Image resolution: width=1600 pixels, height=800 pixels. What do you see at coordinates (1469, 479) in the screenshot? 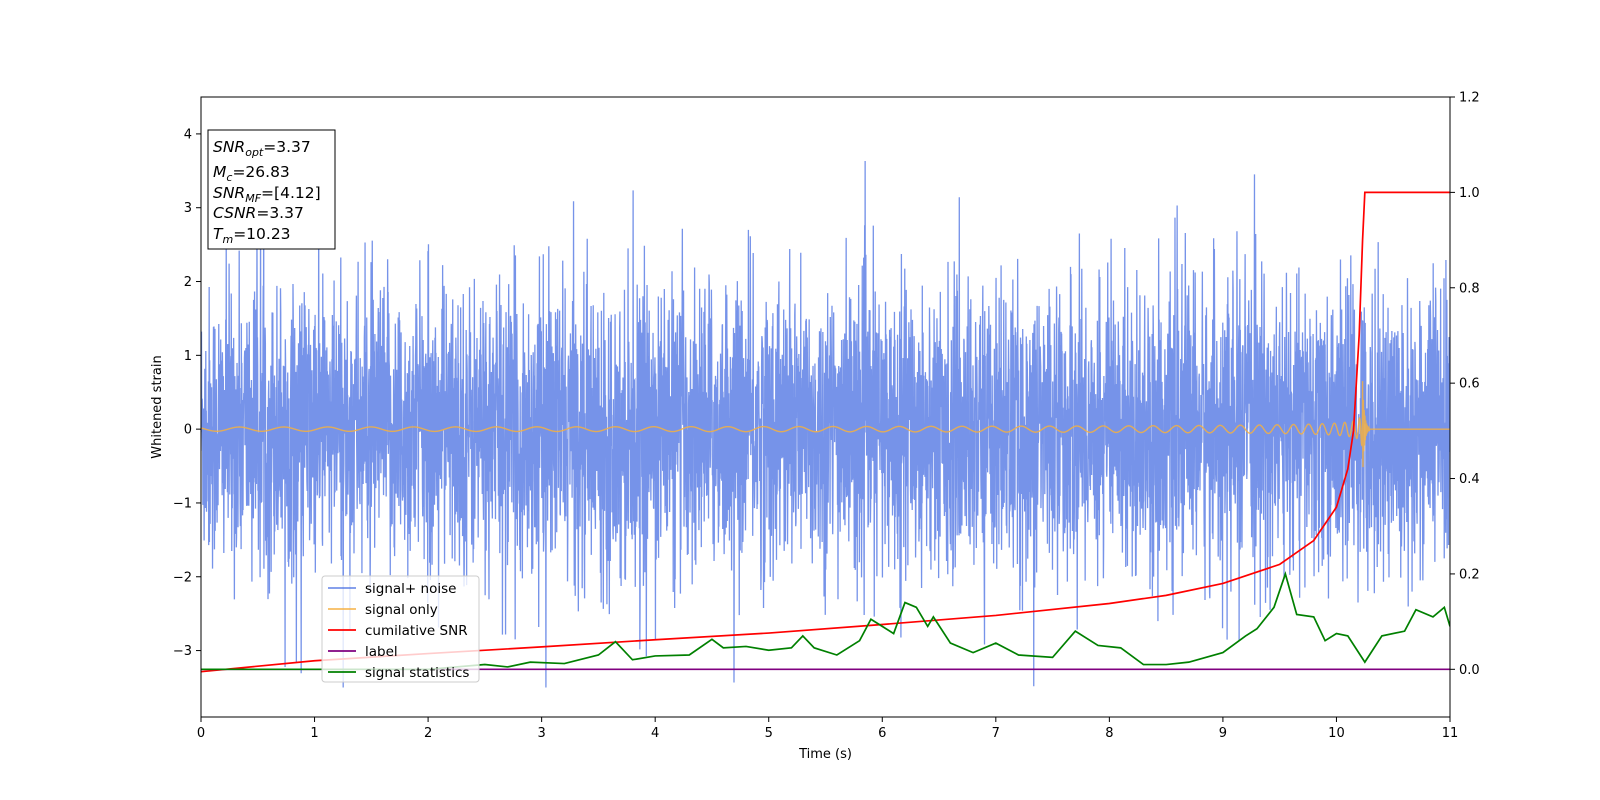
I see `y2-tick-label: 0.4` at bounding box center [1469, 479].